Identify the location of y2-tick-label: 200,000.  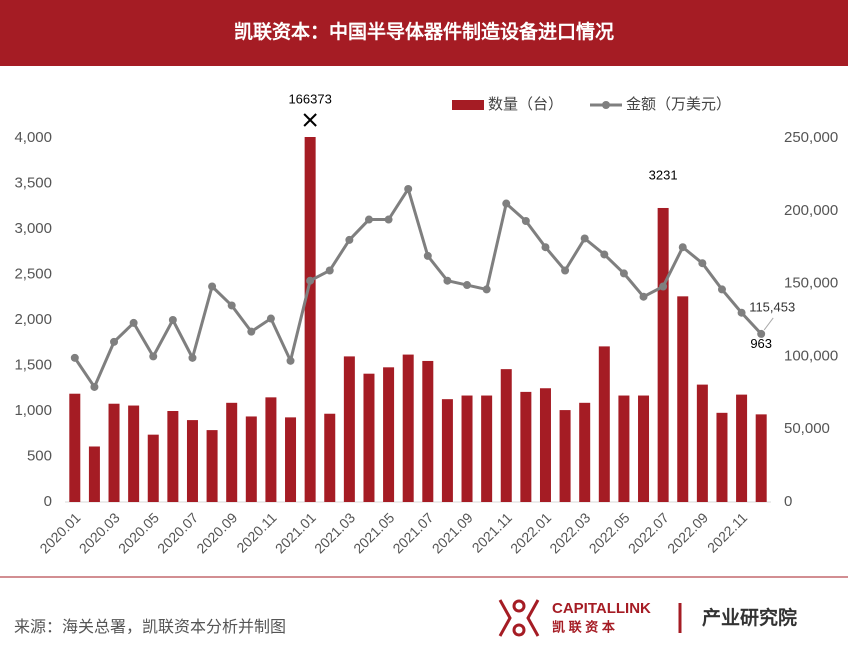
(811, 210).